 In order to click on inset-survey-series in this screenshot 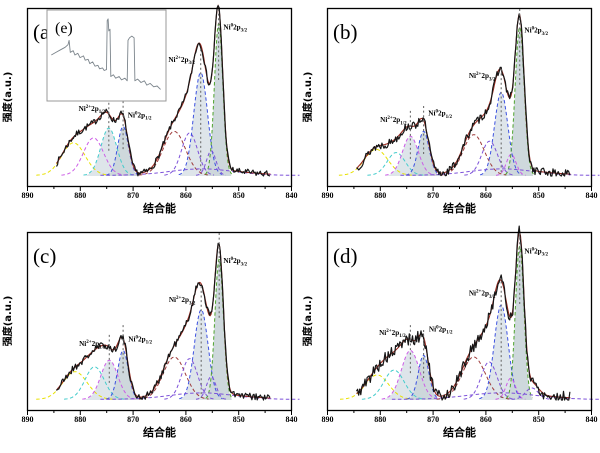, I will do `click(106, 54)`.